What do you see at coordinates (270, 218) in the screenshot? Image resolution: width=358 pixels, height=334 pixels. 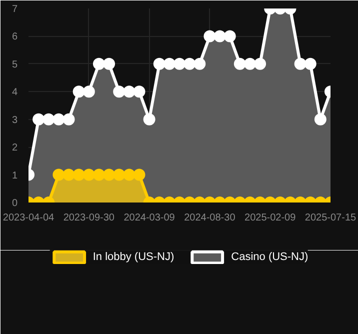 I see `x-tick-label: 2025-02-09` at bounding box center [270, 218].